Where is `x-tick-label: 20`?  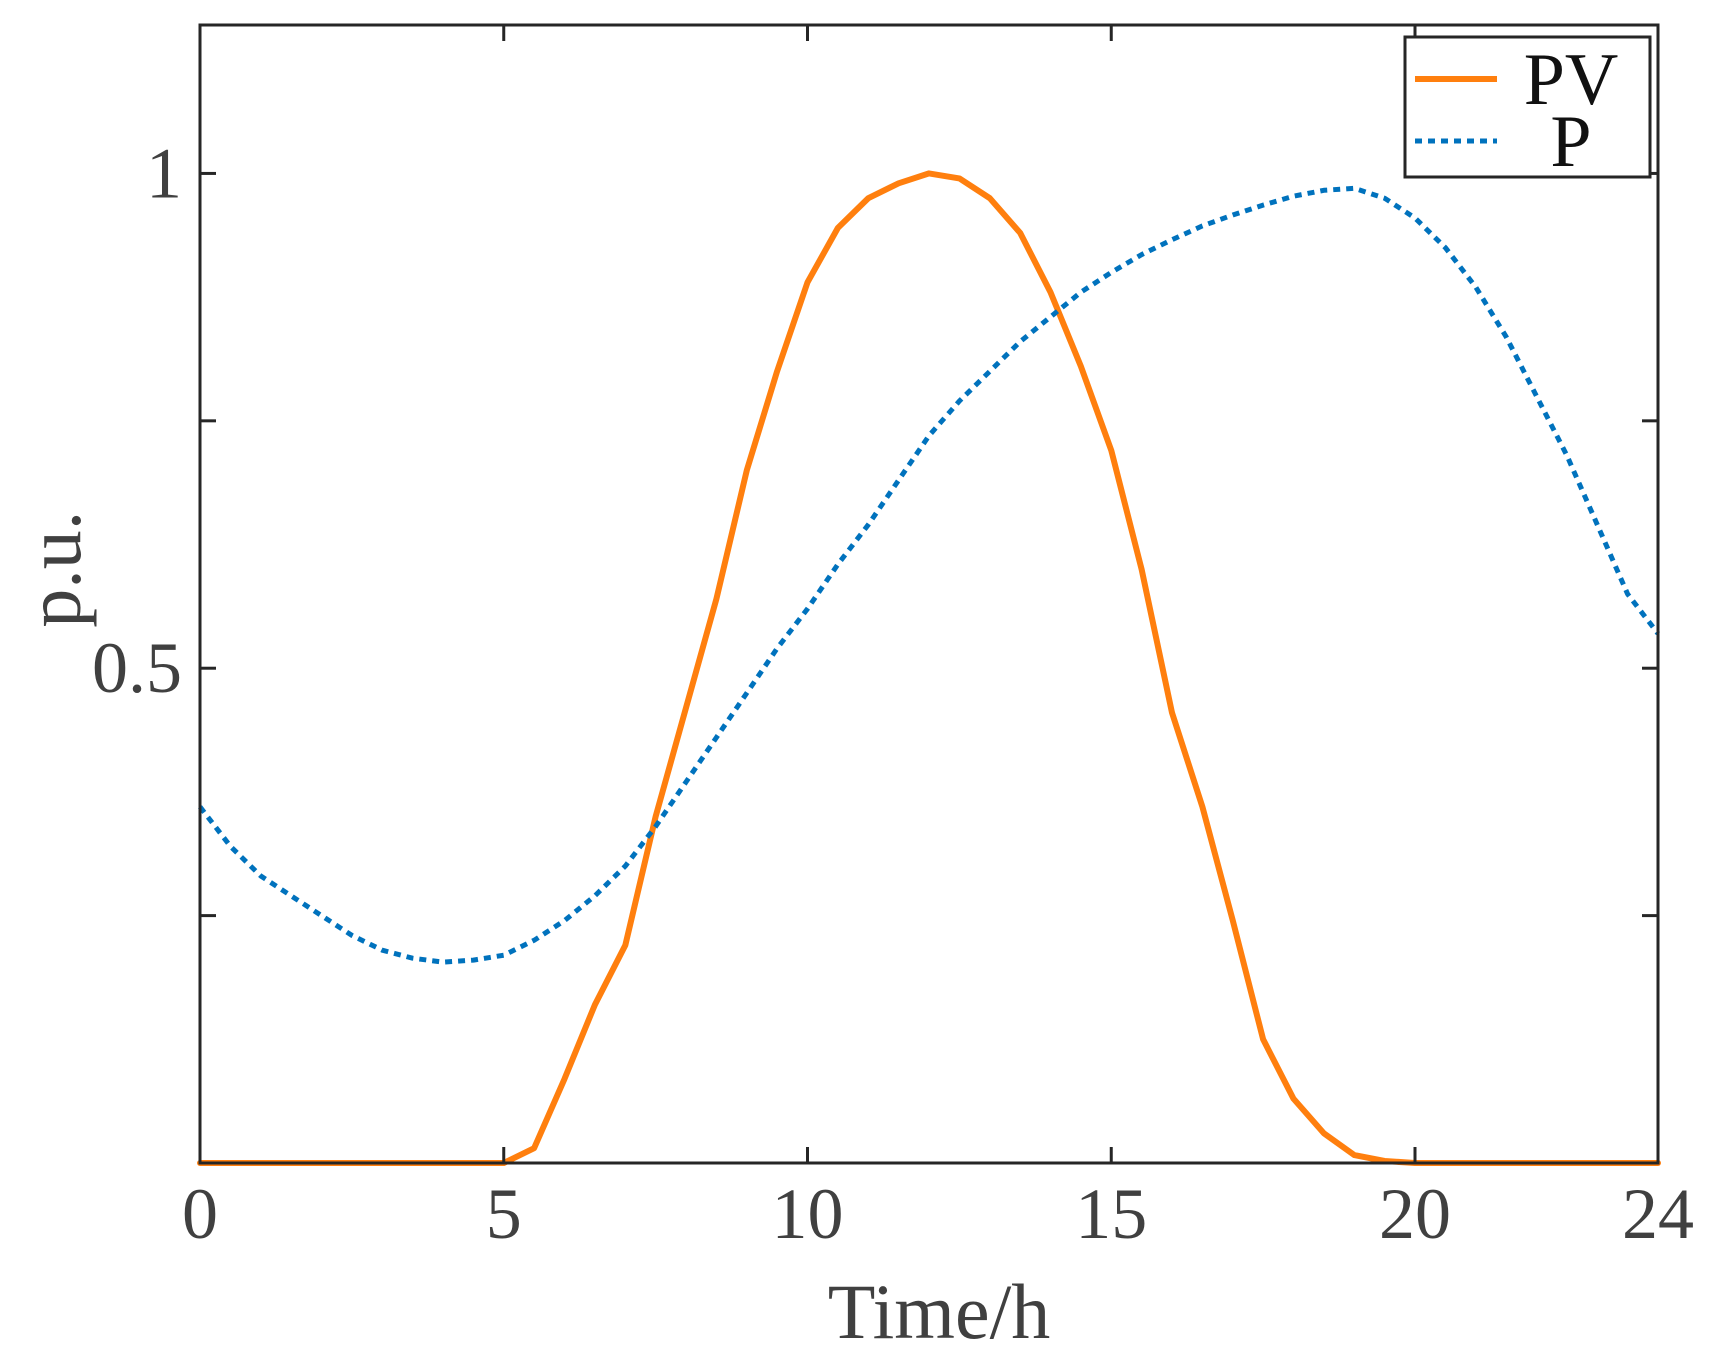 x-tick-label: 20 is located at coordinates (1415, 1214).